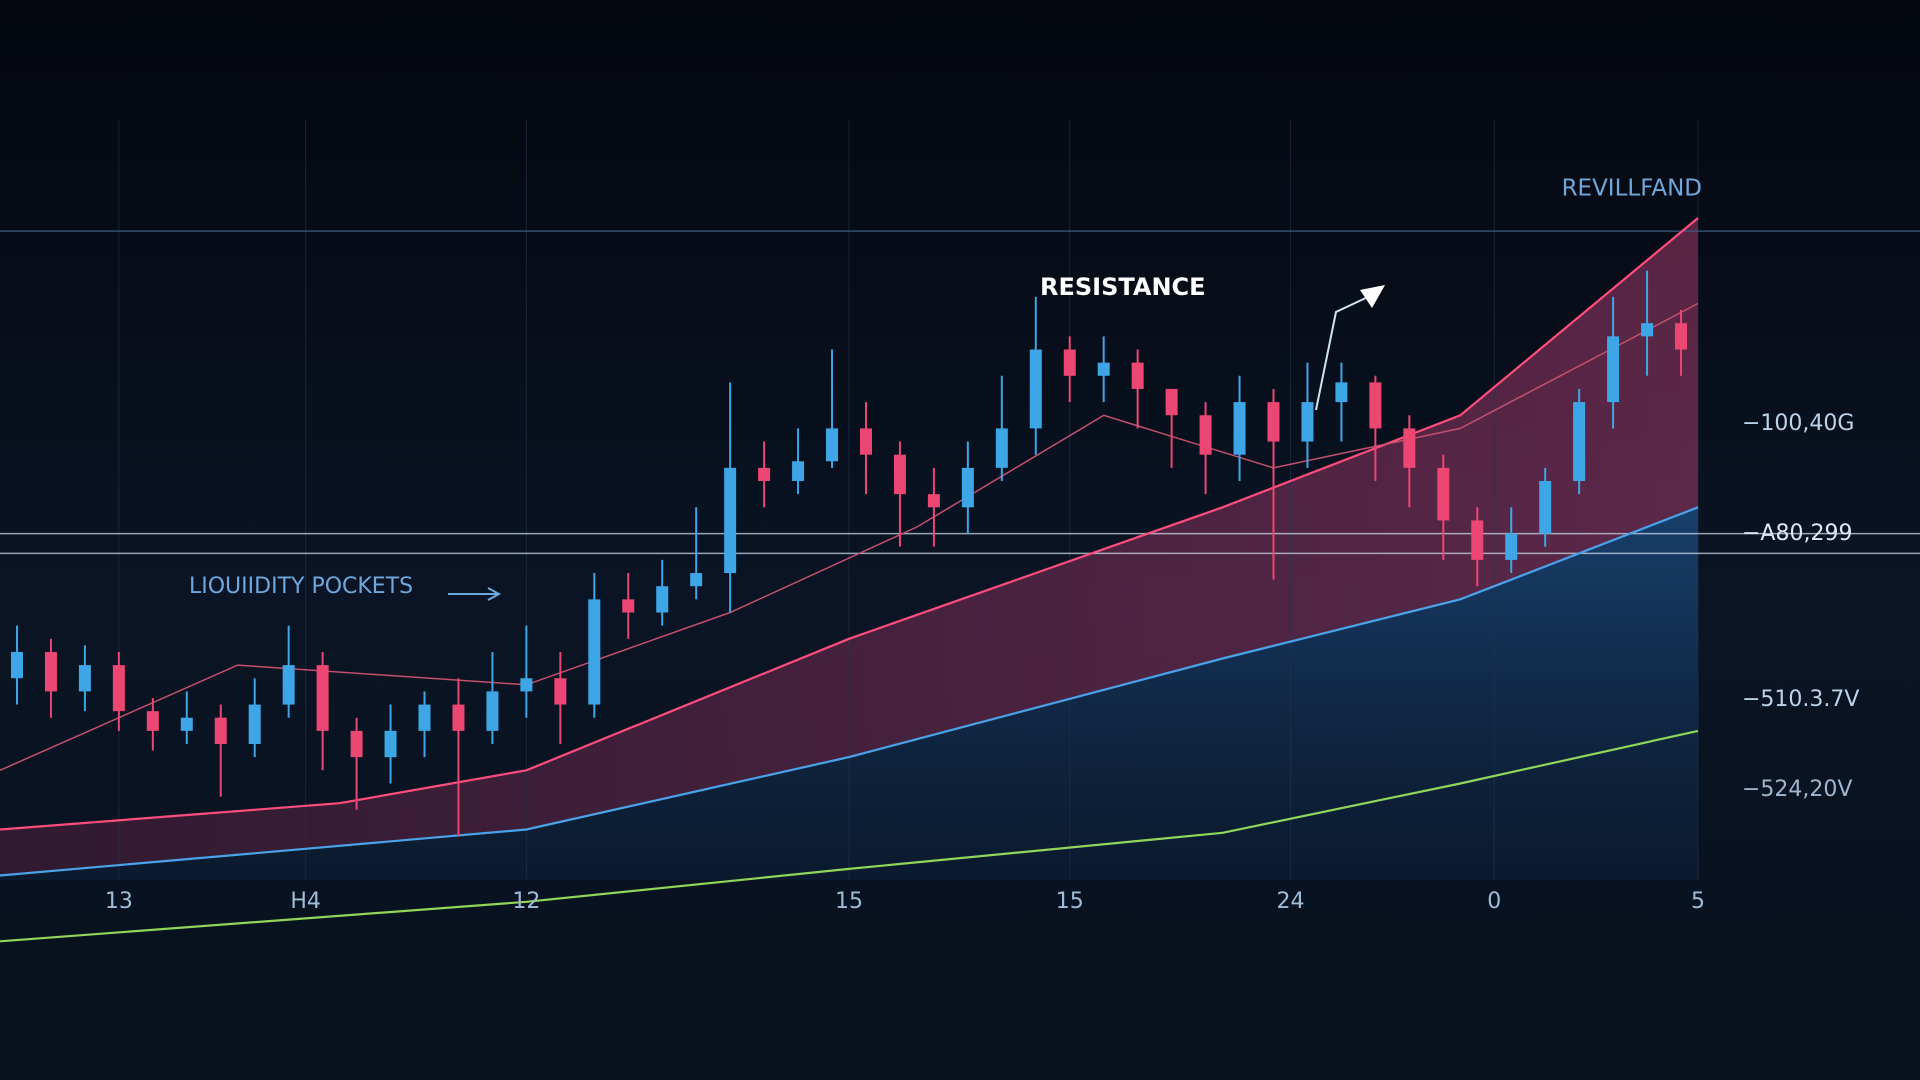 The width and height of the screenshot is (1920, 1080). Describe the element at coordinates (1123, 287) in the screenshot. I see `annotation: RESISTANCE` at that location.